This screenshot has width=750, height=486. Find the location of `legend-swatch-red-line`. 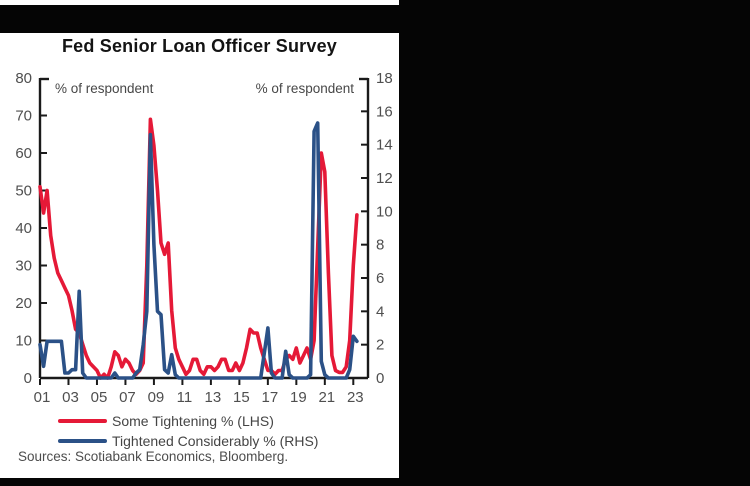

legend-swatch-red-line is located at coordinates (82, 421).